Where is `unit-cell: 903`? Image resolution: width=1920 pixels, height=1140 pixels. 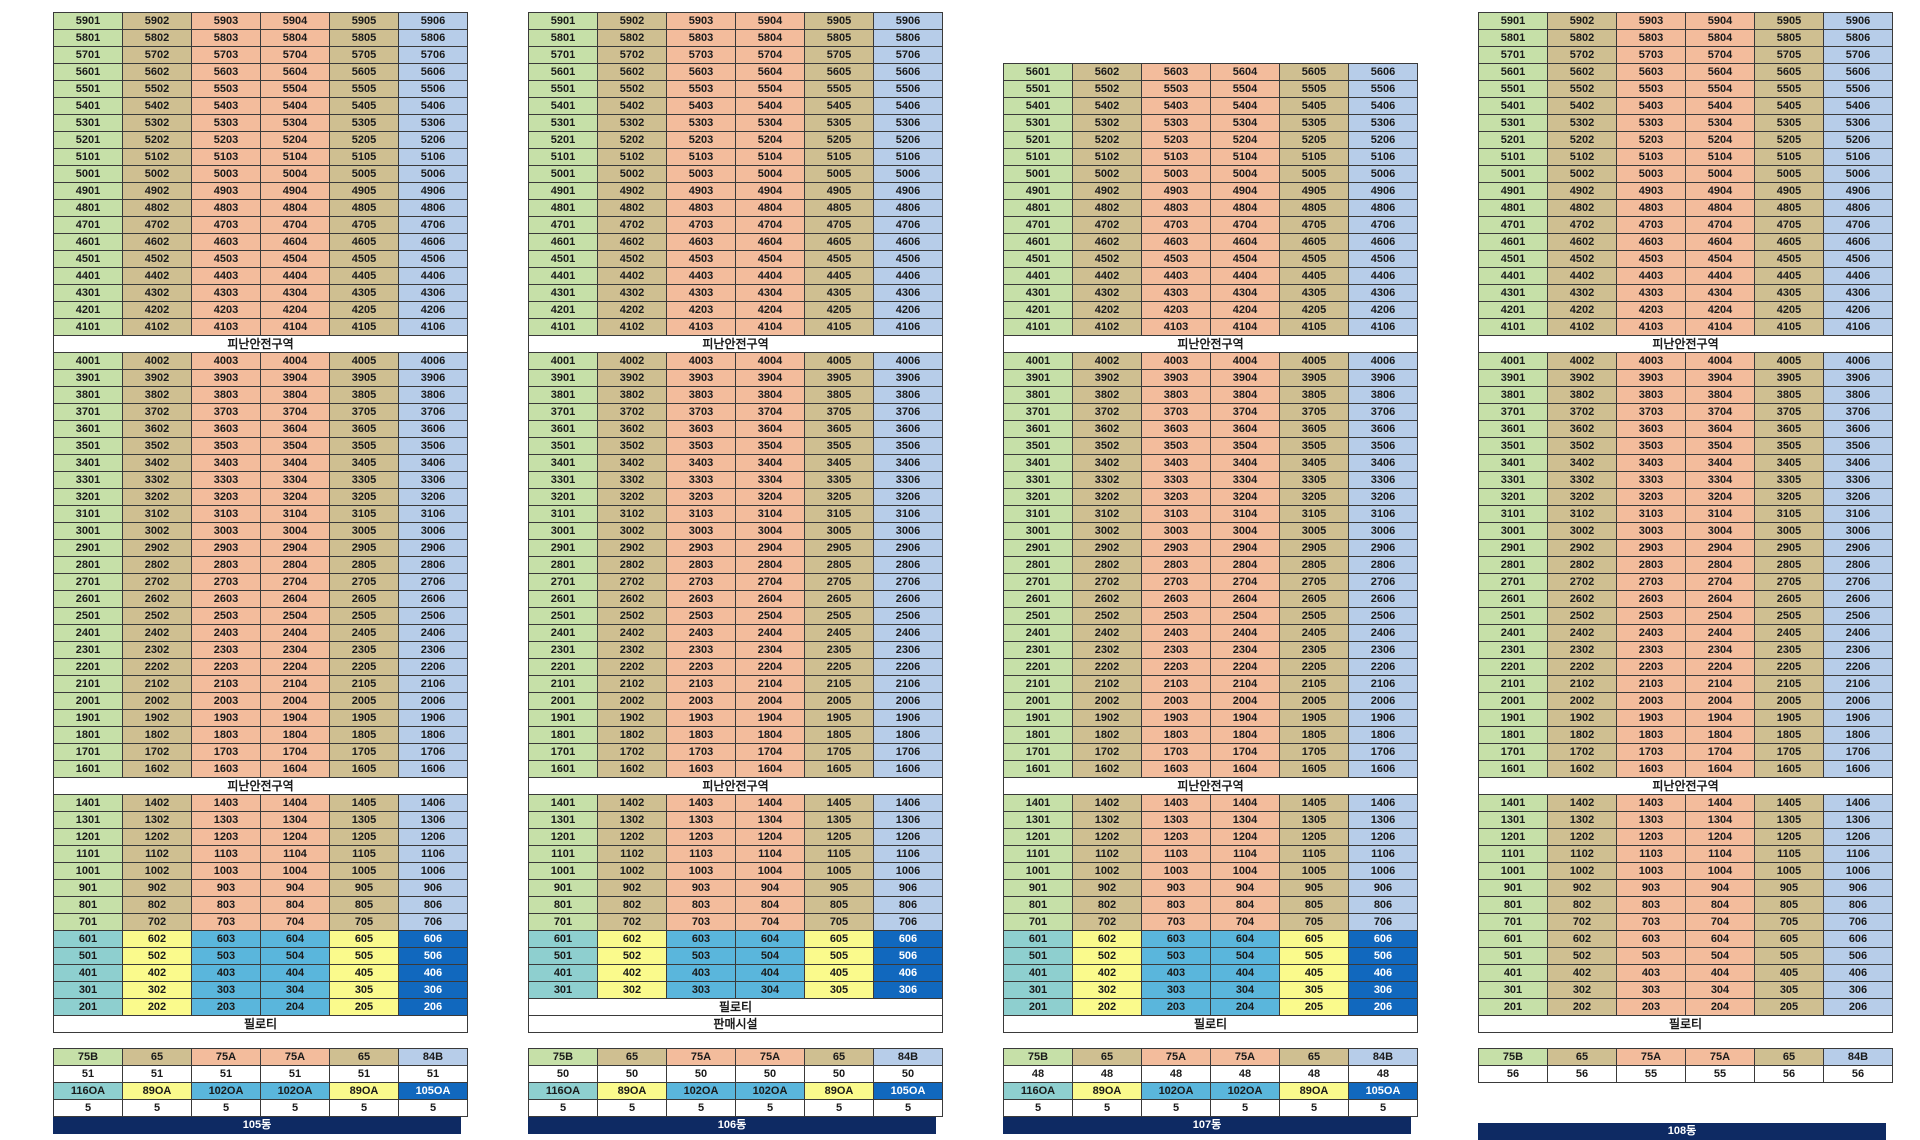 unit-cell: 903 is located at coordinates (1176, 888).